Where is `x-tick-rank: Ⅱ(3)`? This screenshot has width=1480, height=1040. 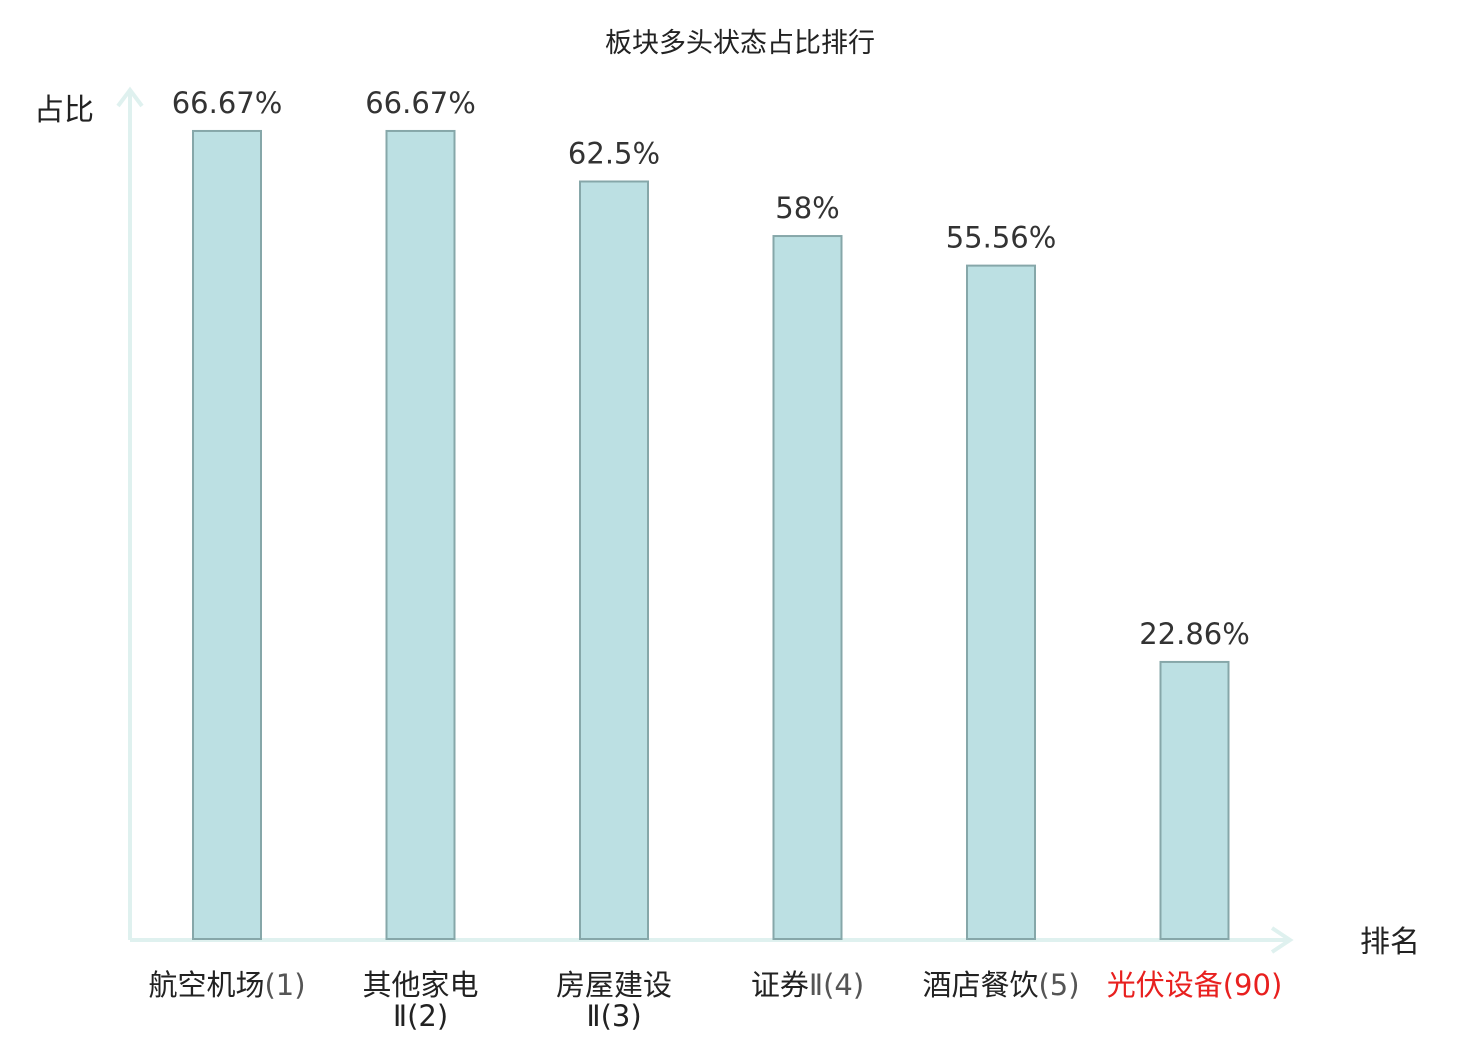 x-tick-rank: Ⅱ(3) is located at coordinates (613, 1016).